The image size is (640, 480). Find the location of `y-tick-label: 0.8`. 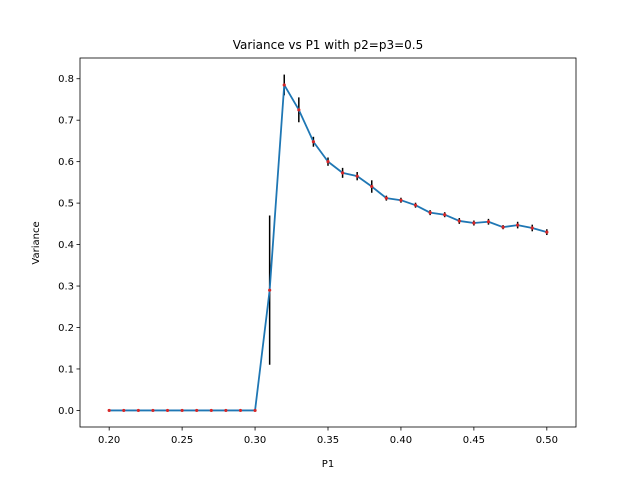

y-tick-label: 0.8 is located at coordinates (66, 79).